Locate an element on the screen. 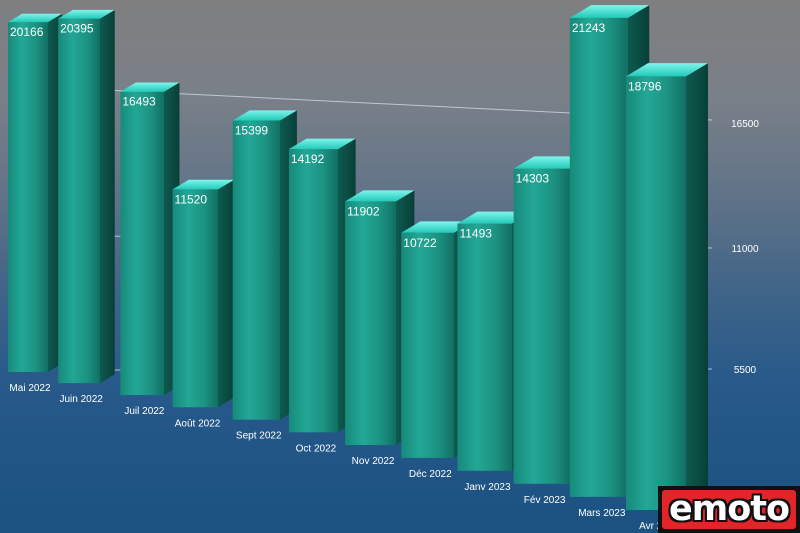 The width and height of the screenshot is (800, 533). category-label: Janv 2023 is located at coordinates (487, 487).